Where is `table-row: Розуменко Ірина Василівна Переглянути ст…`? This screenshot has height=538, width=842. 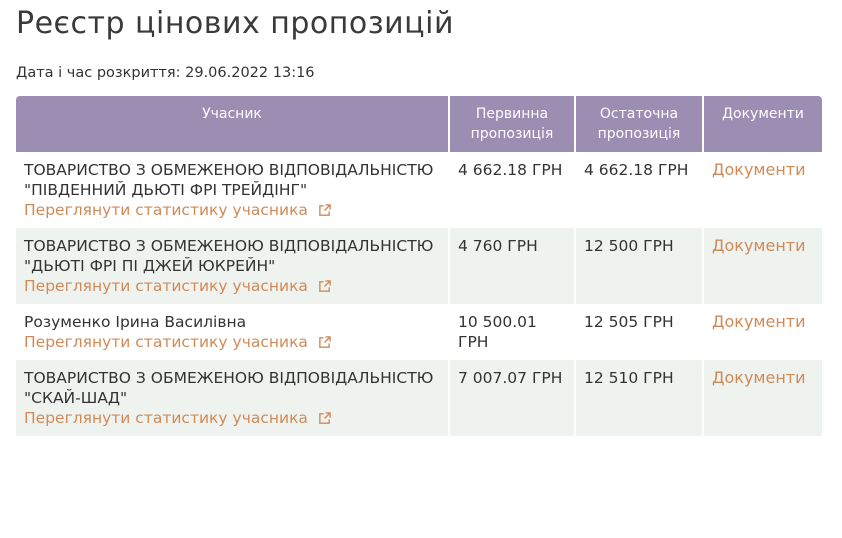
table-row: Розуменко Ірина Василівна Переглянути ст… is located at coordinates (419, 332).